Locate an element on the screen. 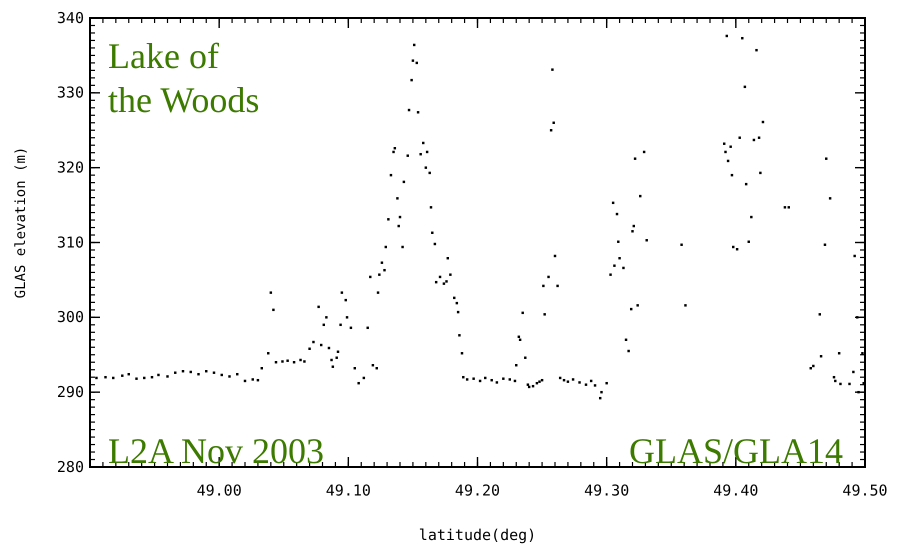 The height and width of the screenshot is (547, 897). x-axis-title: latitude(deg) is located at coordinates (477, 535).